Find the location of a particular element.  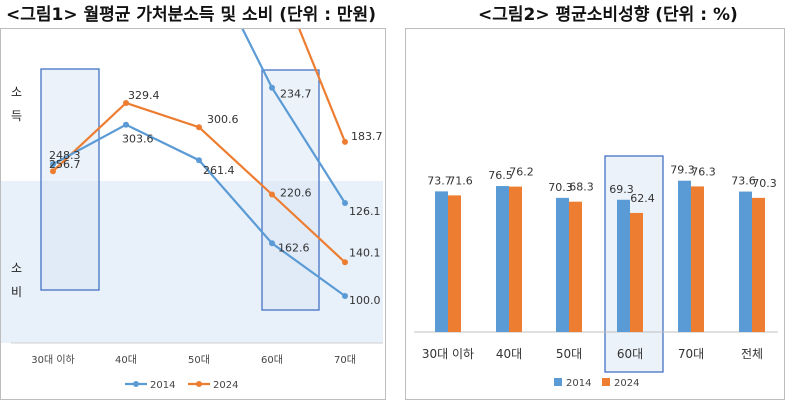

chart2-title: <그림2> 평균소비성향 (단위 : %) is located at coordinates (608, 15).